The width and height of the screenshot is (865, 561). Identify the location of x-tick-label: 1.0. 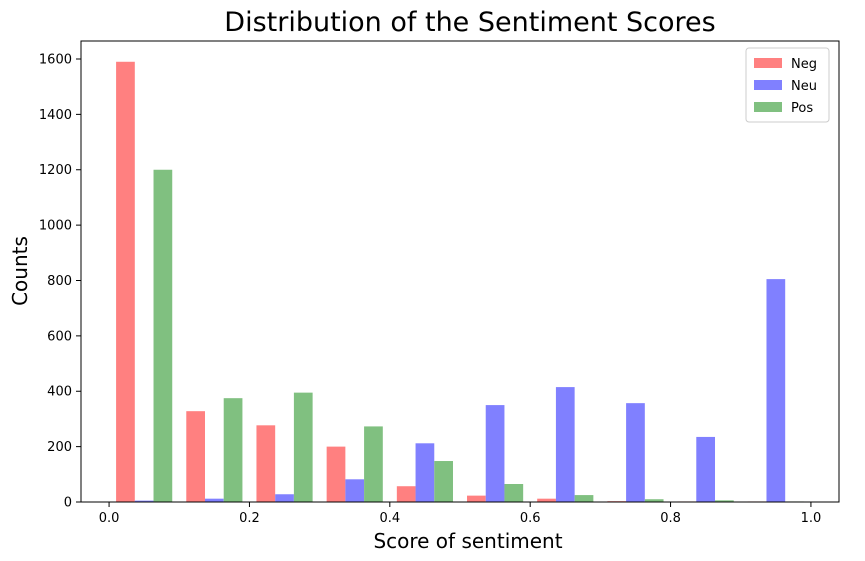
(811, 518).